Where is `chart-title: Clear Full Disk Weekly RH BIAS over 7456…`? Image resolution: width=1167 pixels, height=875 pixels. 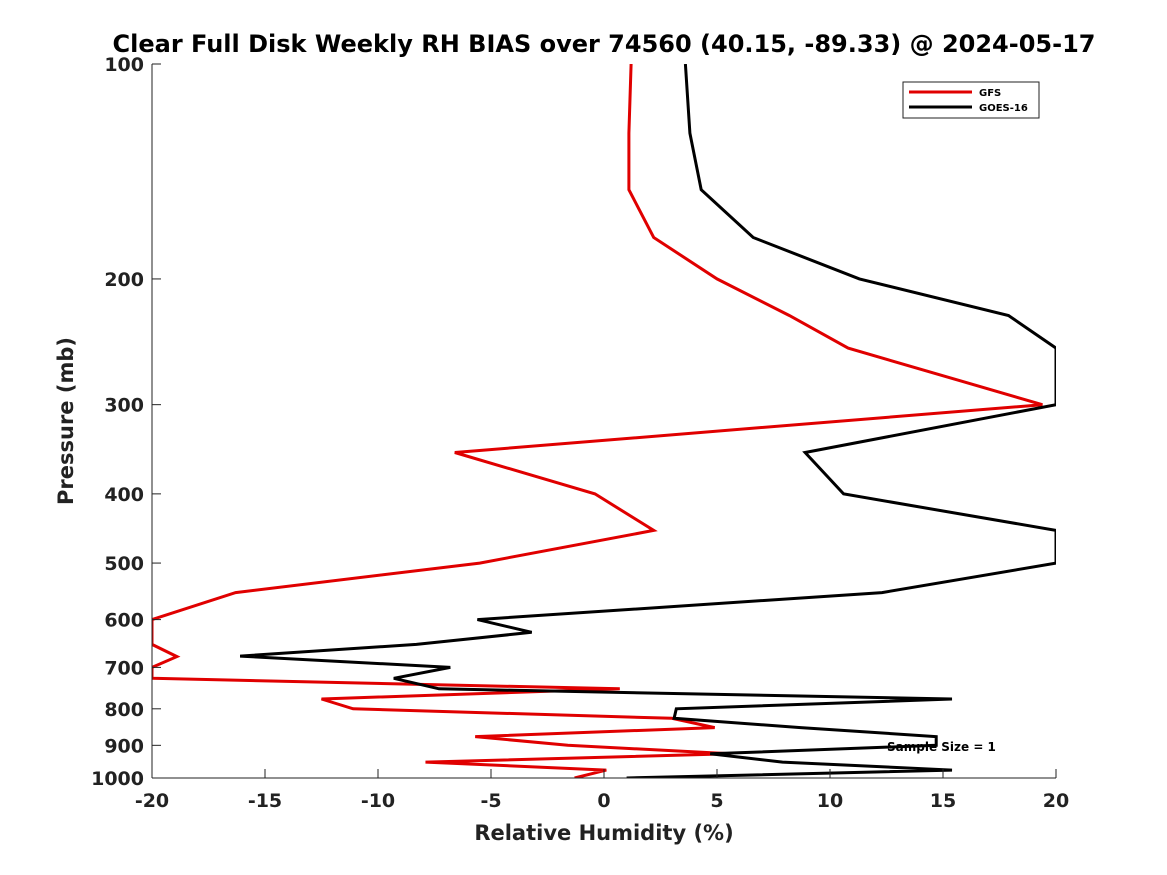
chart-title: Clear Full Disk Weekly RH BIAS over 7456… is located at coordinates (604, 44).